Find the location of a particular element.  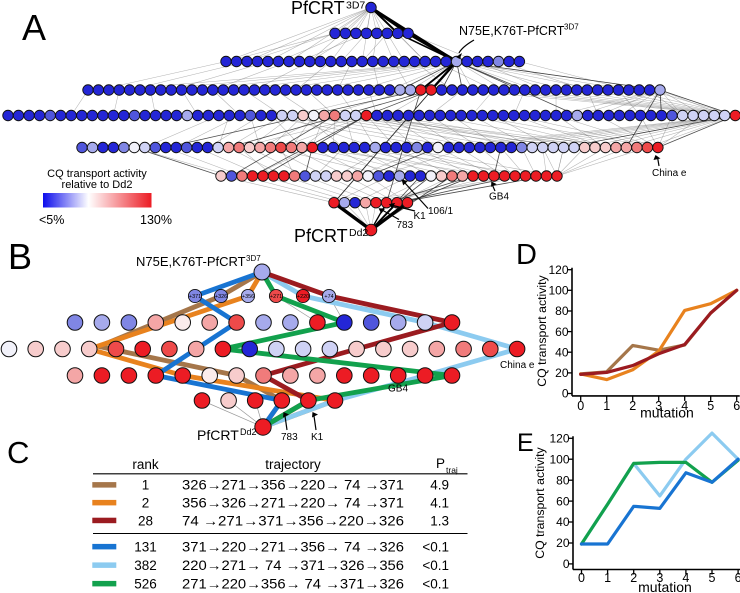

svg-text: 220→271→ 74 →371→326→356 is located at coordinates (293, 565).